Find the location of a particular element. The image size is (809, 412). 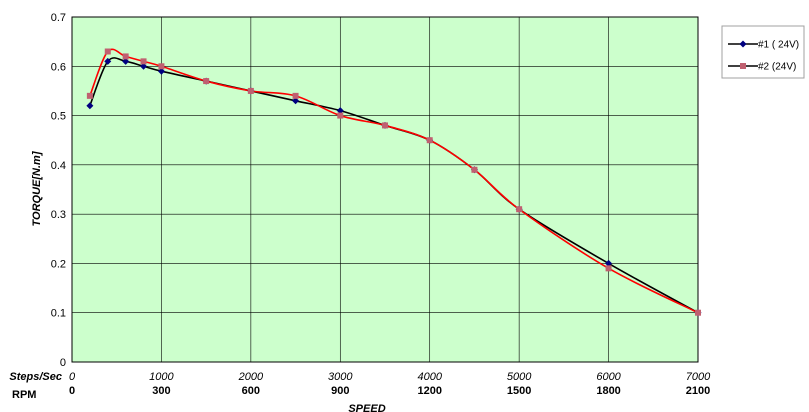

legend-box is located at coordinates (763, 52).